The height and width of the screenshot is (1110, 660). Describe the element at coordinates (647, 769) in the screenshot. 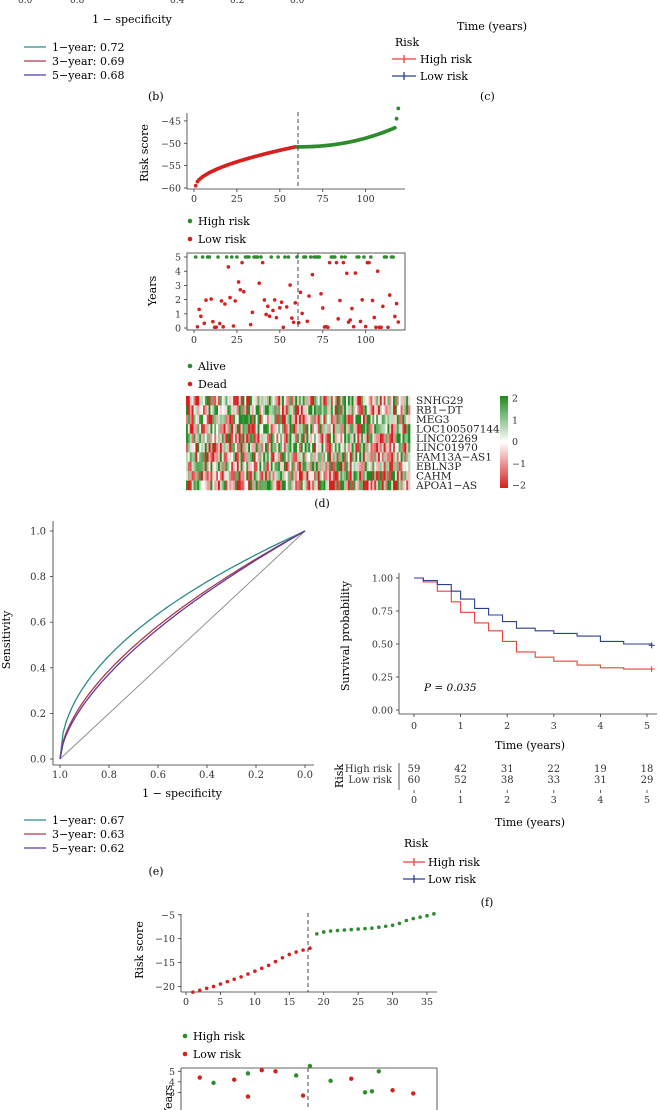

I see `risk-table-value: 18` at that location.